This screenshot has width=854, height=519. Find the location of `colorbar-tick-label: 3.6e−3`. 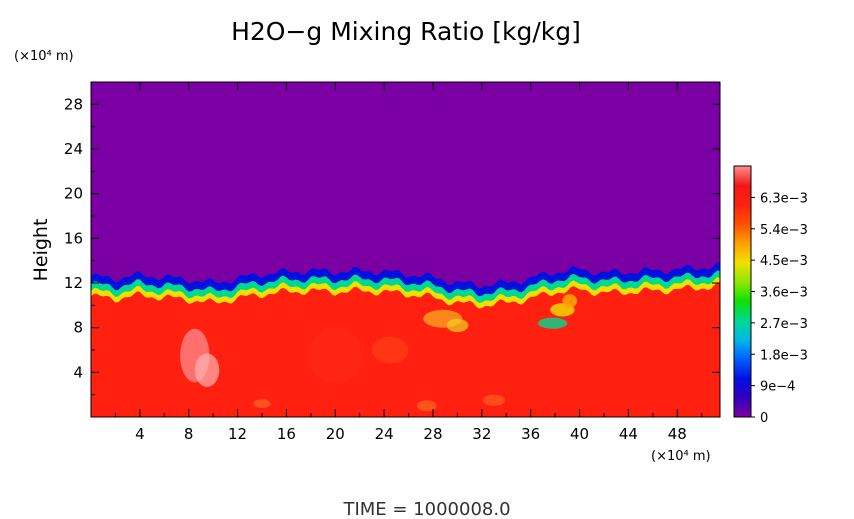

colorbar-tick-label: 3.6e−3 is located at coordinates (784, 293).